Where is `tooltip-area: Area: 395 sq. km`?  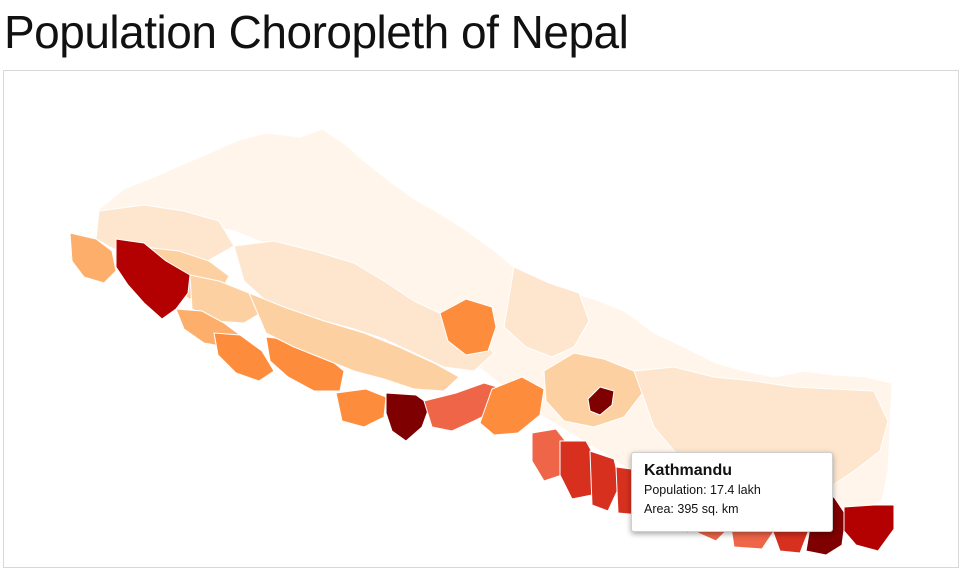
tooltip-area: Area: 395 sq. km is located at coordinates (732, 509).